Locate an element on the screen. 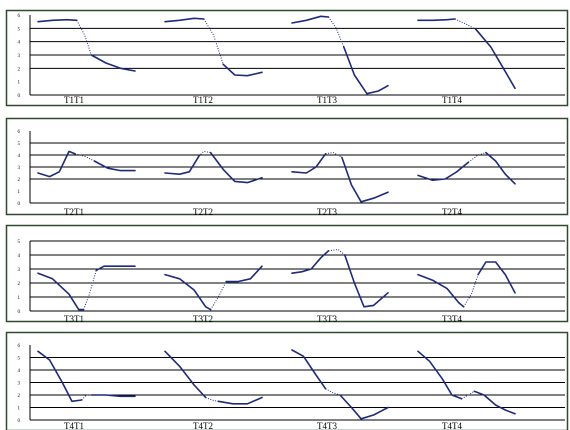 This screenshot has width=570, height=430. category-label: T4T2 is located at coordinates (203, 425).